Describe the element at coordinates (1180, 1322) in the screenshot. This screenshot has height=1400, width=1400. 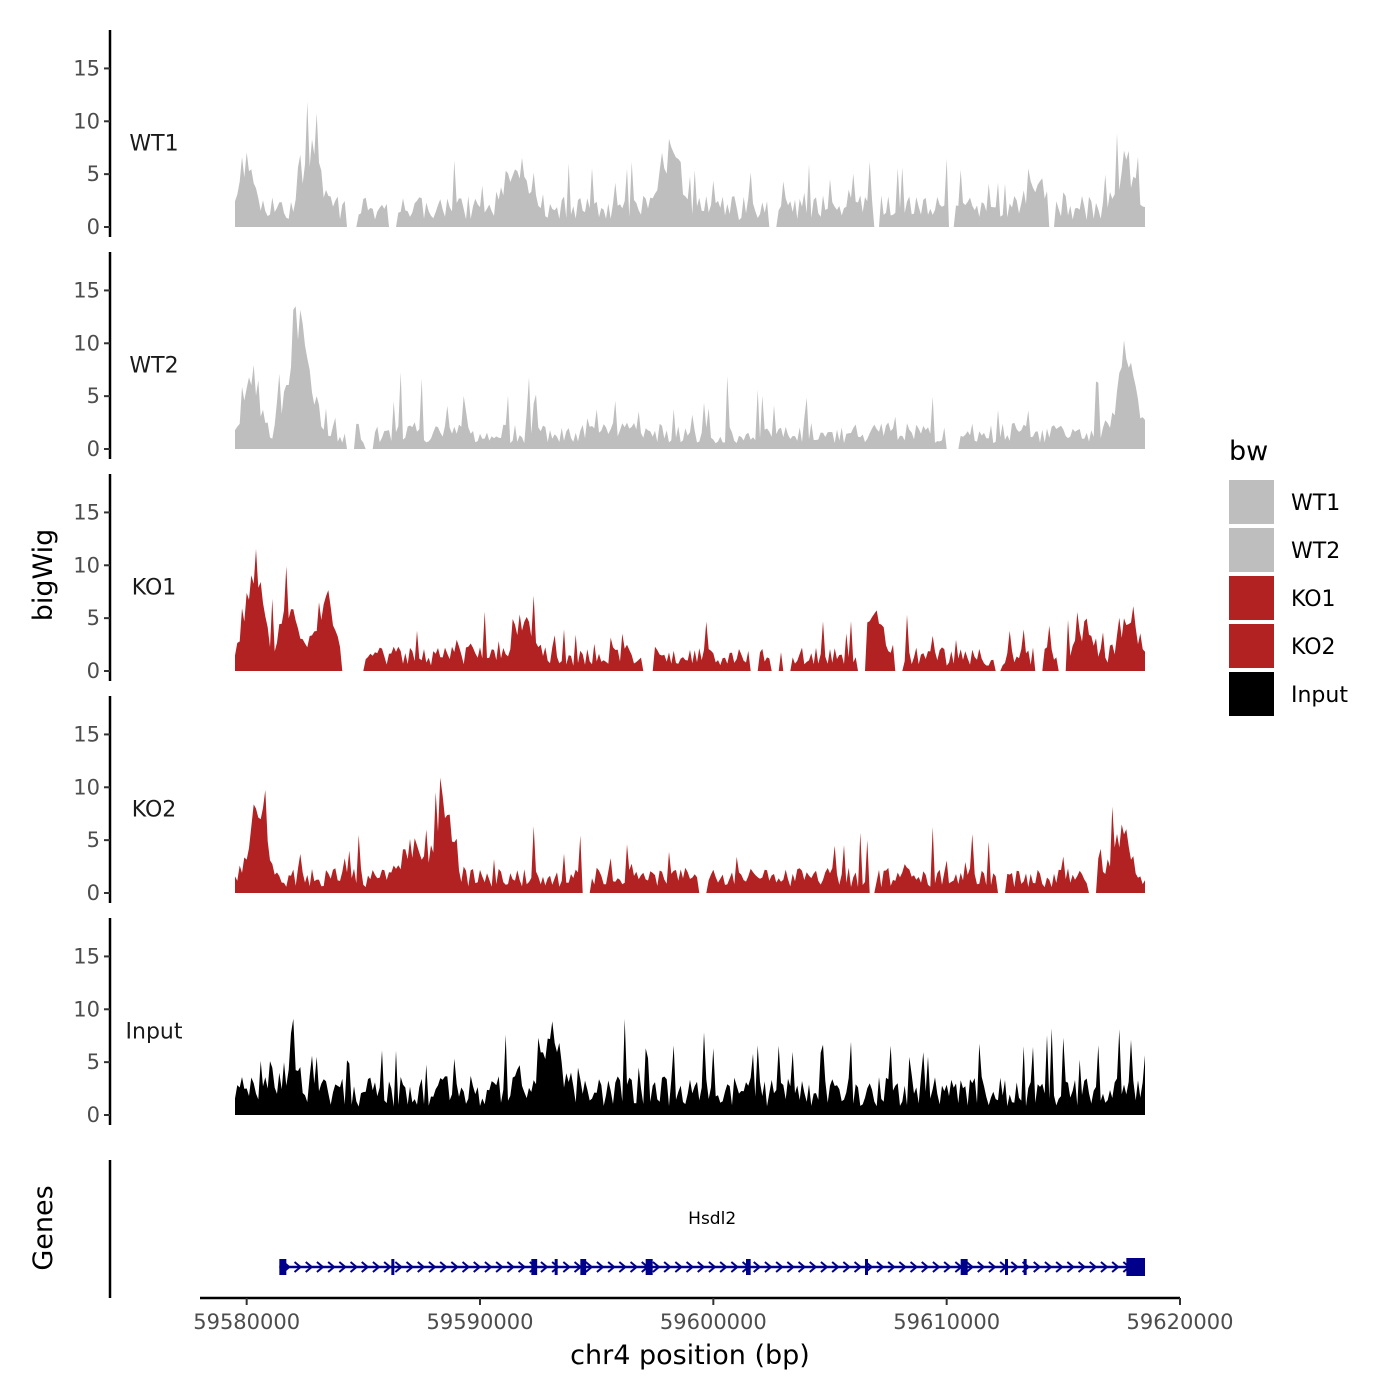
I see `x-tick-label: 59620000` at that location.